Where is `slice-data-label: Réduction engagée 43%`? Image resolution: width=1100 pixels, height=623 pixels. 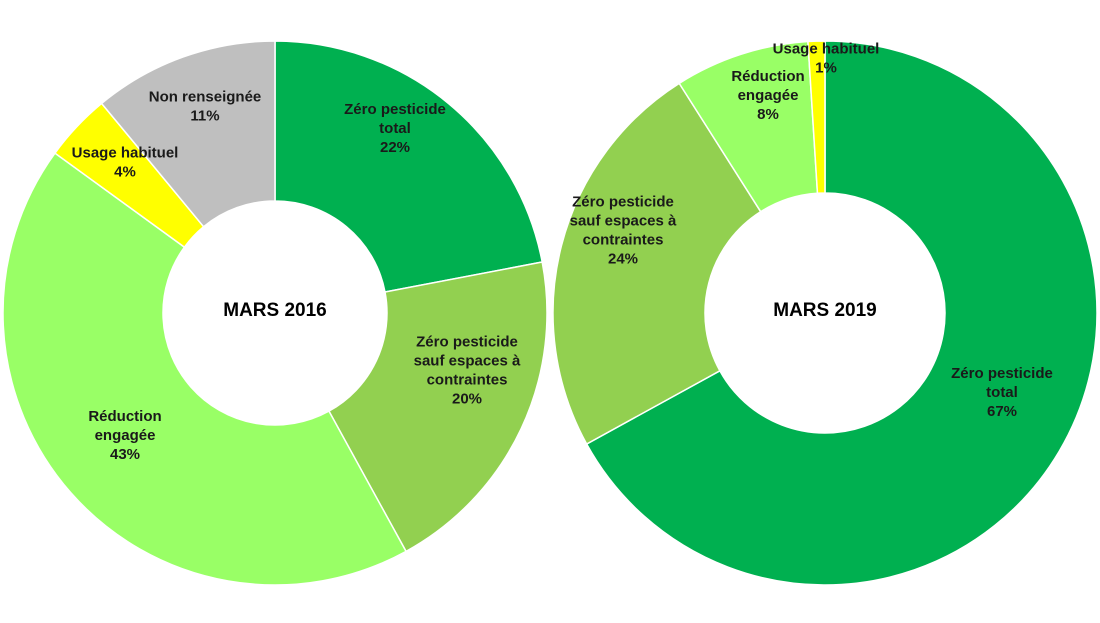
slice-data-label: Réduction engagée 43% is located at coordinates (124, 435).